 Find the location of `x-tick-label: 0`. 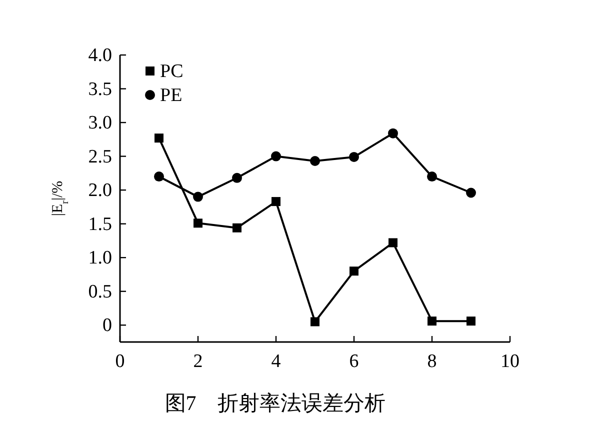

x-tick-label: 0 is located at coordinates (120, 361).